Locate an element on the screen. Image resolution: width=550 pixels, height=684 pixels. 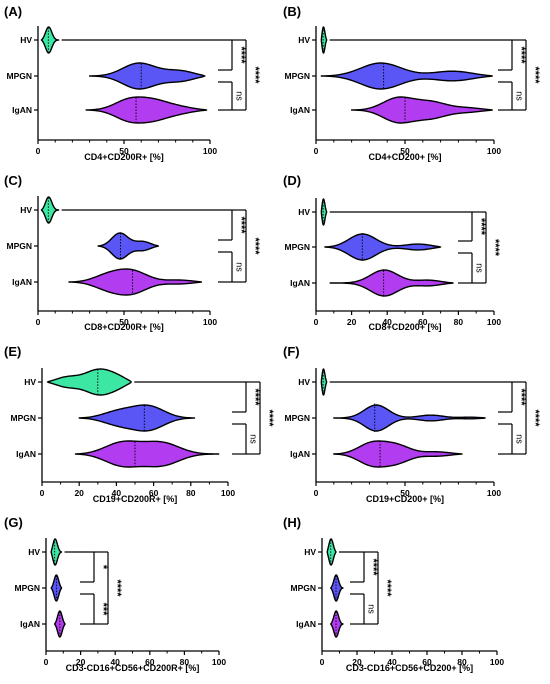
x-axis-title: CD19+CD200+ [%] is located at coordinates (405, 499).